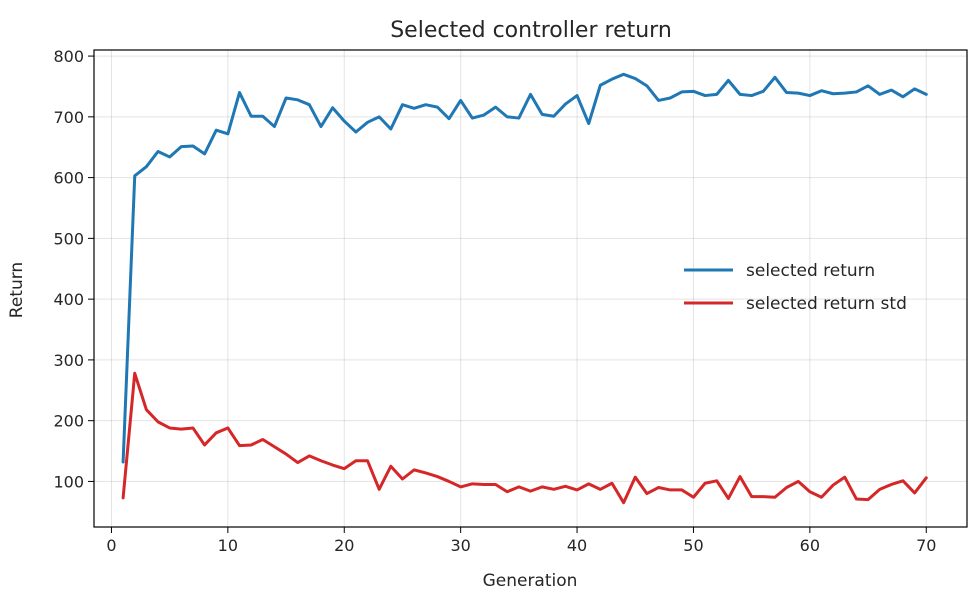 This screenshot has width=976, height=599. I want to click on y-tick-label: 600, so click(68, 178).